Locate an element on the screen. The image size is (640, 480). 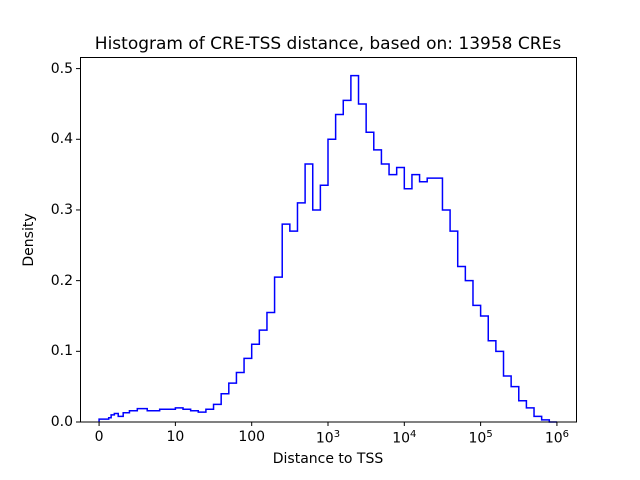
y-tick-label: 0.3 is located at coordinates (61, 209).